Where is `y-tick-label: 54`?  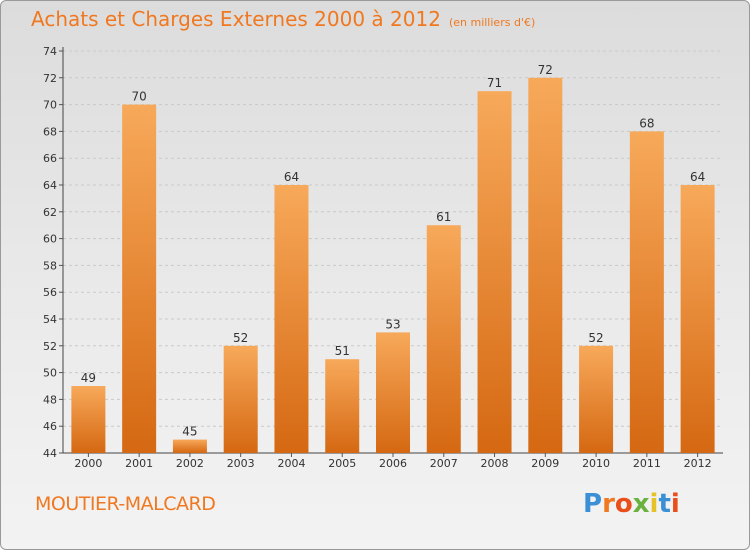
y-tick-label: 54 is located at coordinates (50, 319).